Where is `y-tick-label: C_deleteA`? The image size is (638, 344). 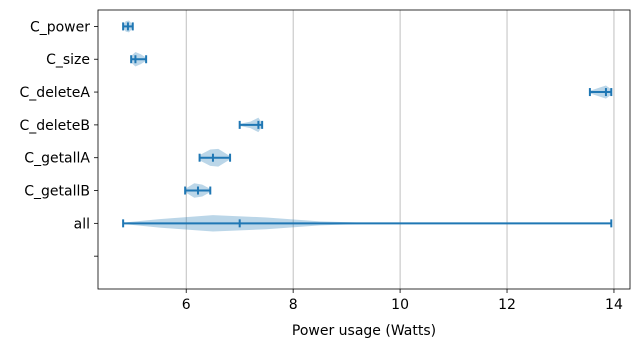 y-tick-label: C_deleteA is located at coordinates (55, 93).